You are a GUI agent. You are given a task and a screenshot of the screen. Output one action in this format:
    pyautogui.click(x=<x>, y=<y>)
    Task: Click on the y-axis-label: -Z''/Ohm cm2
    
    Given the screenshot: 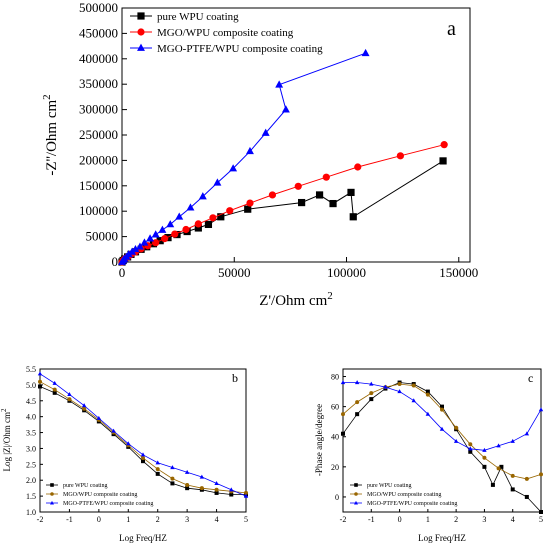 What is the action you would take?
    pyautogui.click(x=50, y=134)
    